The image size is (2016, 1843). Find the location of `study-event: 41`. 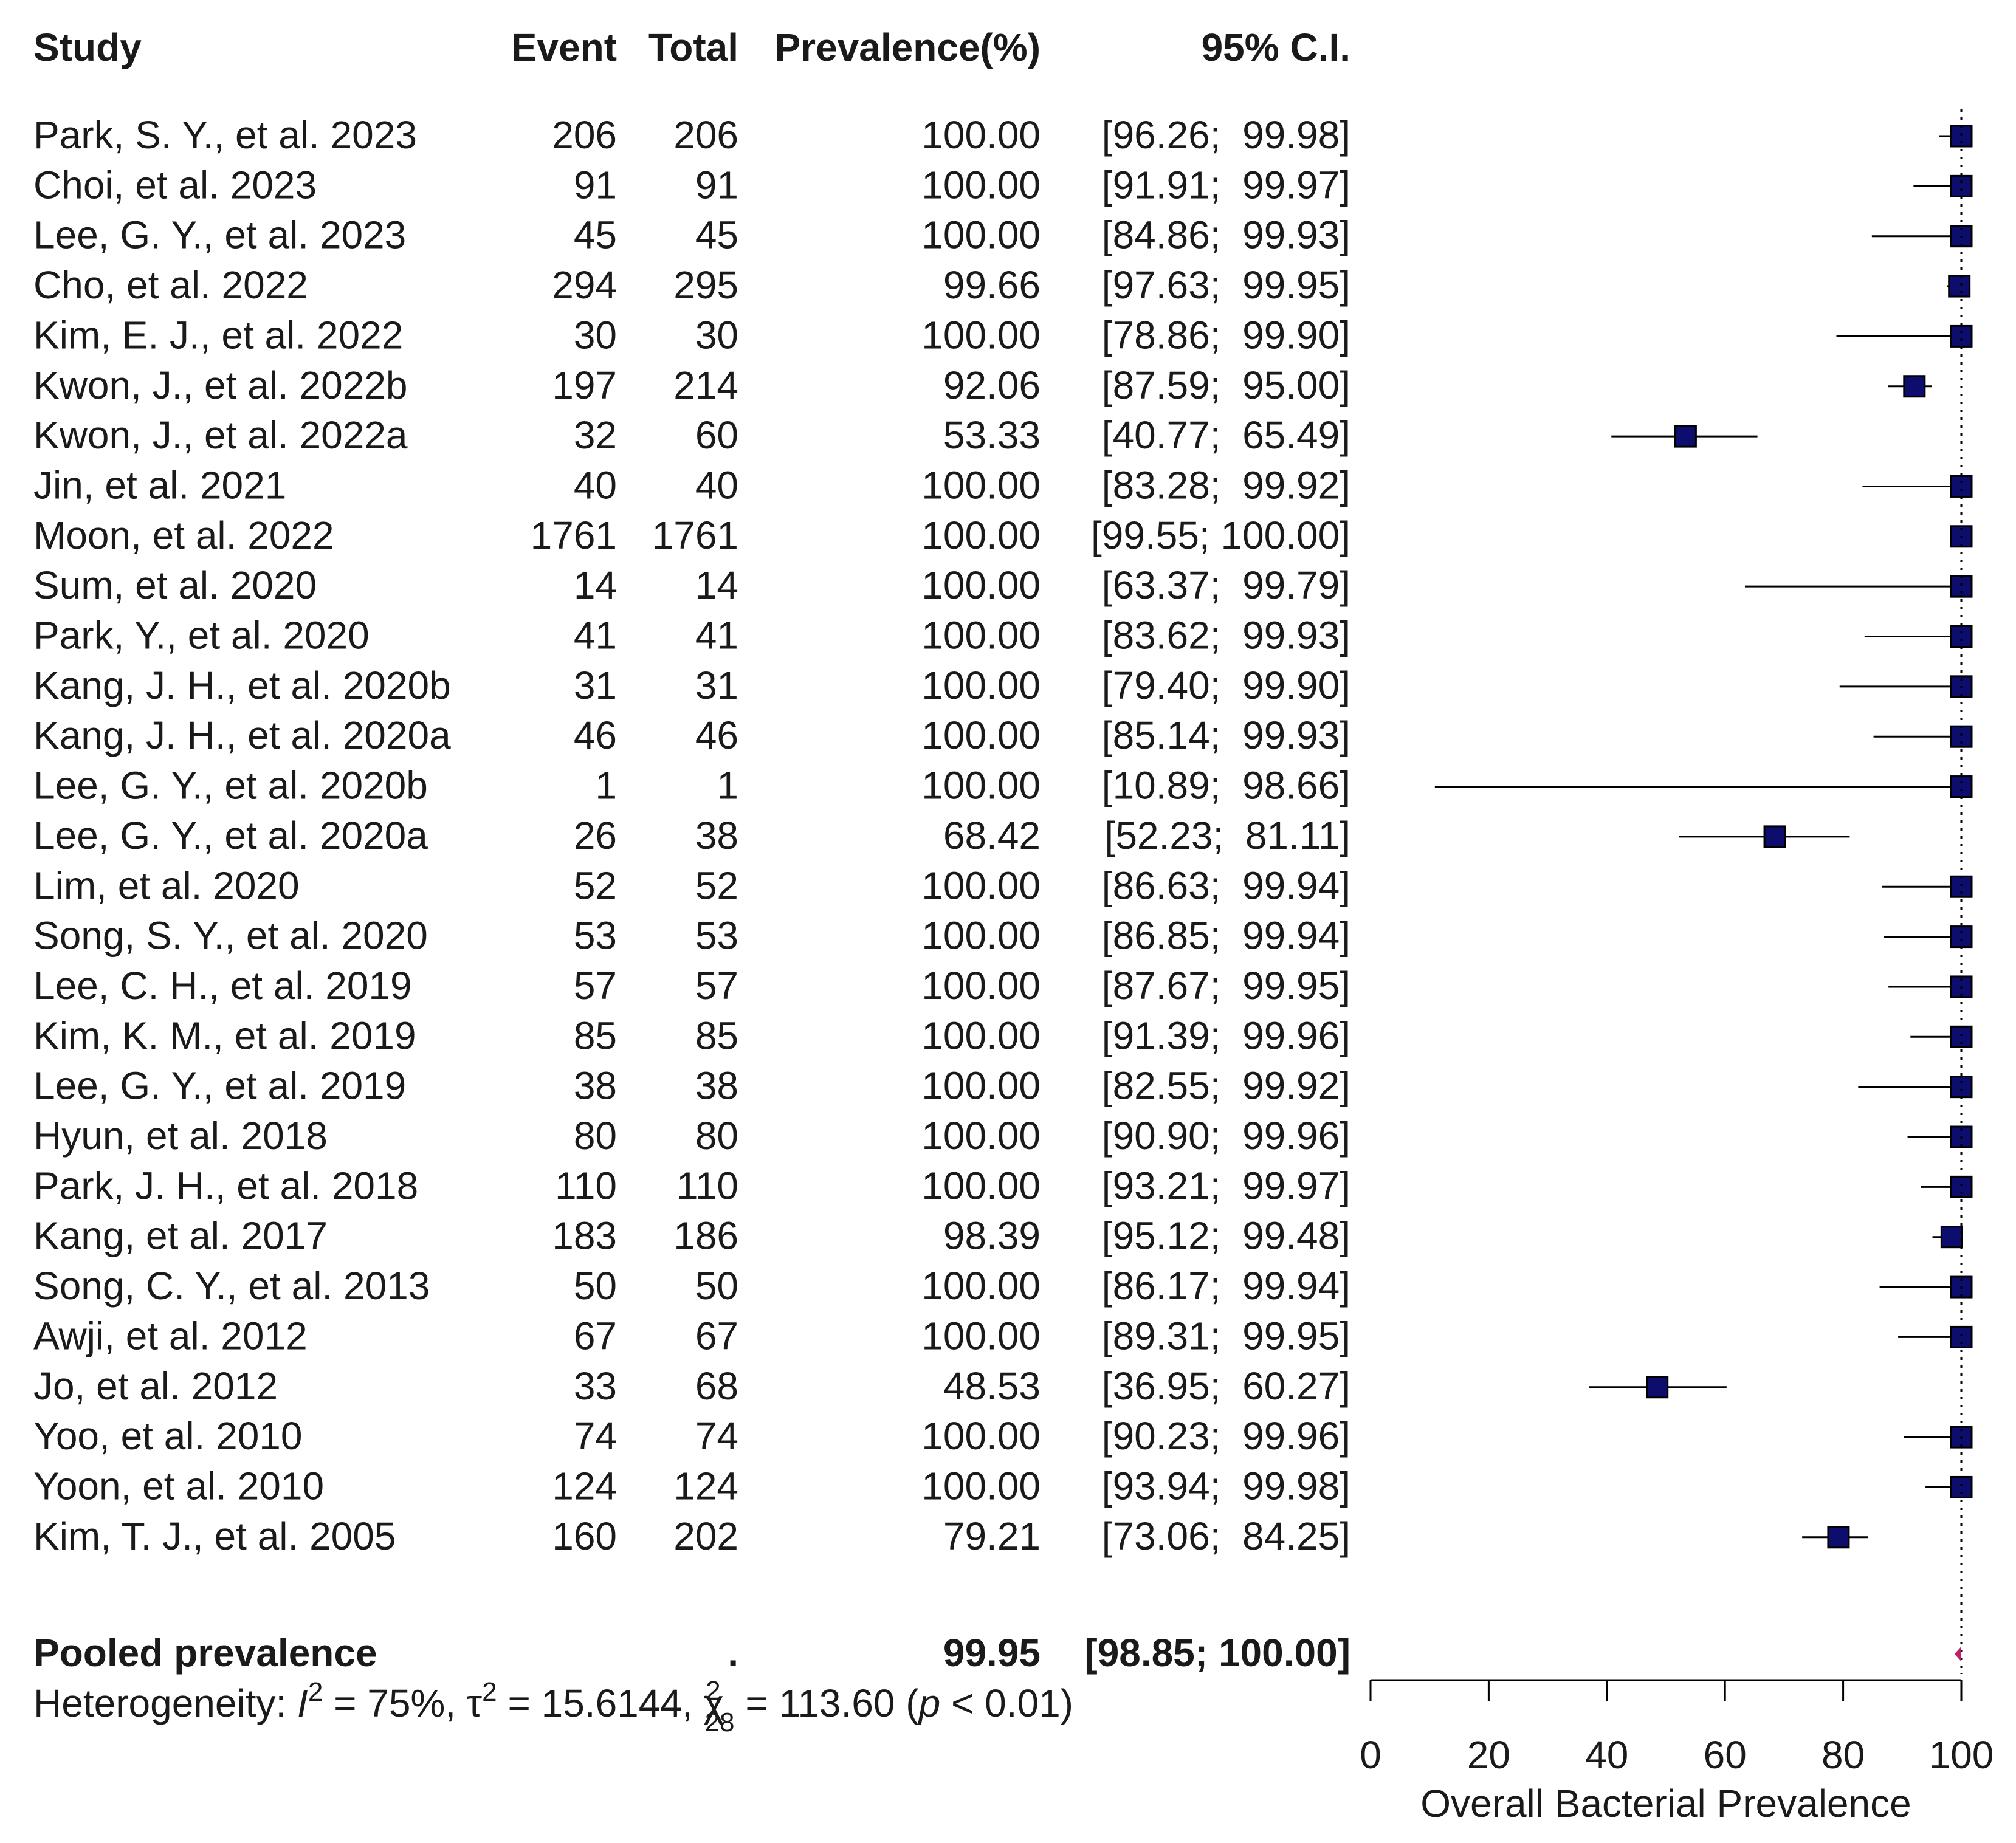

study-event: 41 is located at coordinates (595, 635).